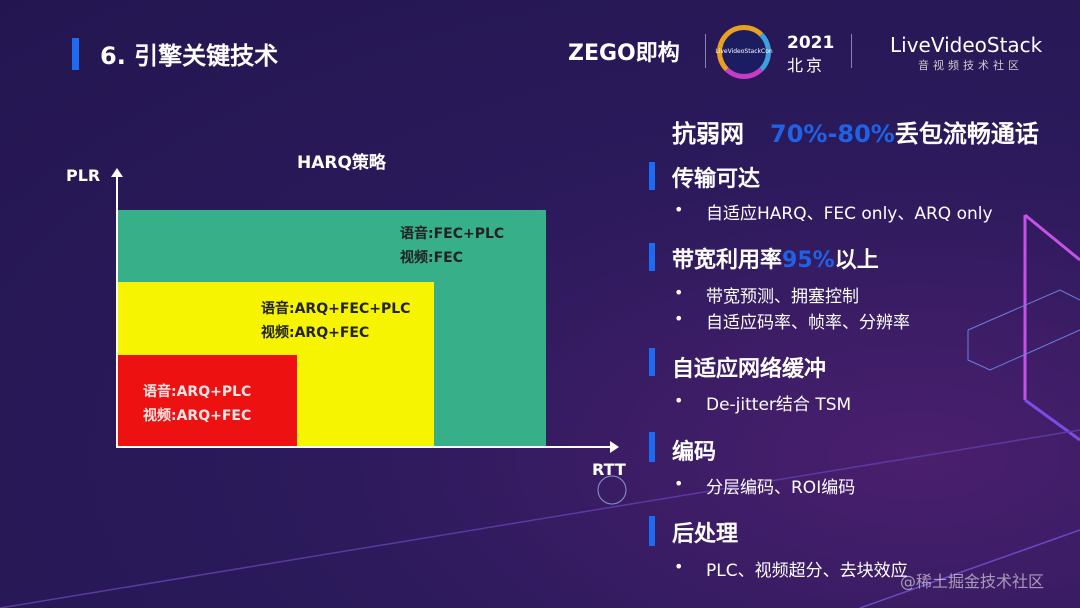 The height and width of the screenshot is (608, 1080). Describe the element at coordinates (811, 43) in the screenshot. I see `year: 2021` at that location.